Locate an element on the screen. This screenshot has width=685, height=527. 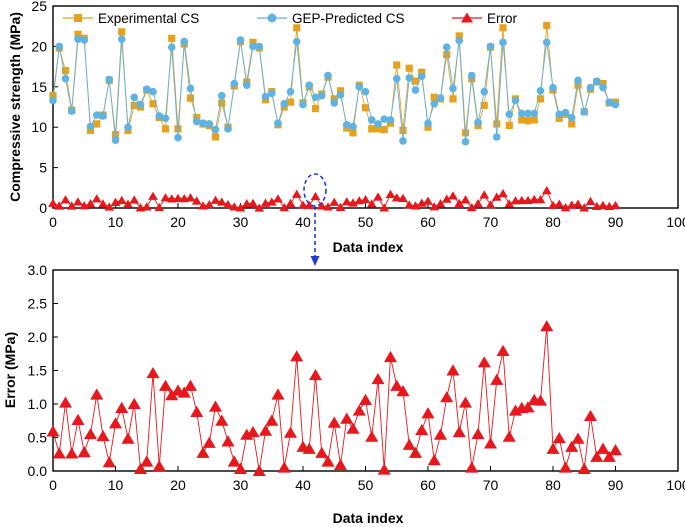
top-y-tick-label: 0 is located at coordinates (43, 208).